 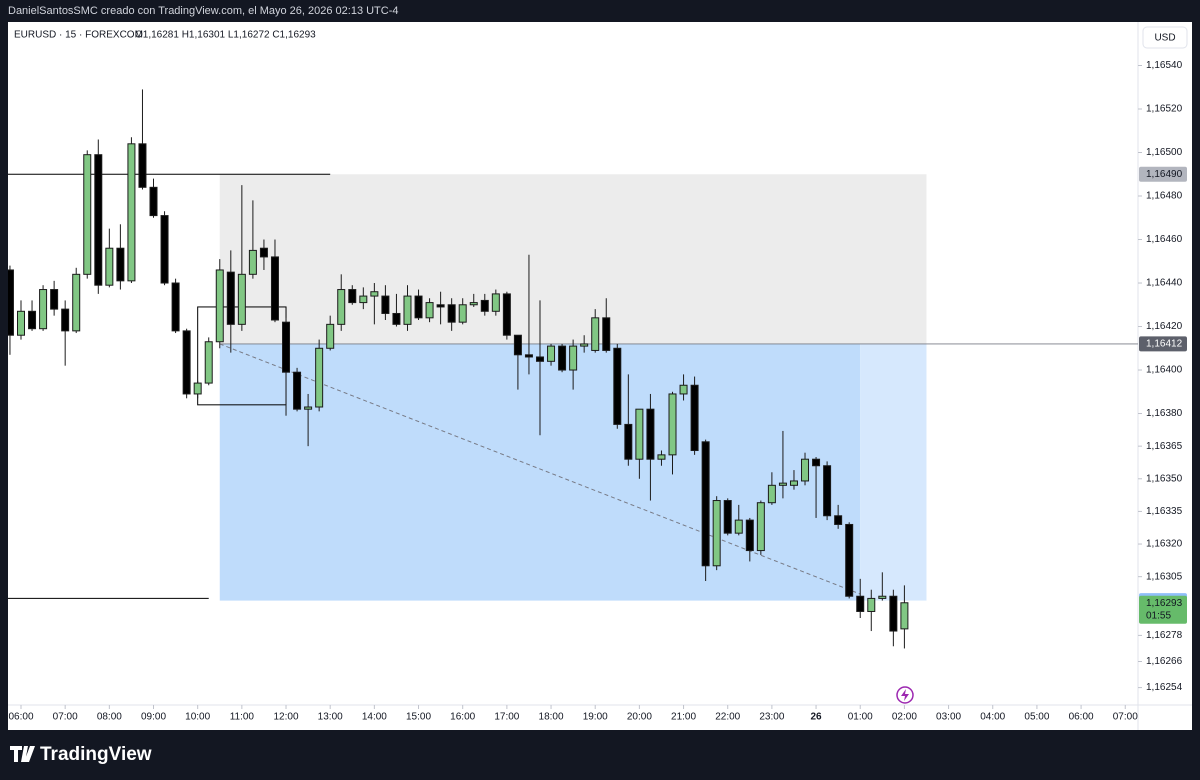 What do you see at coordinates (462, 717) in the screenshot?
I see `x-tick-label: 16:00` at bounding box center [462, 717].